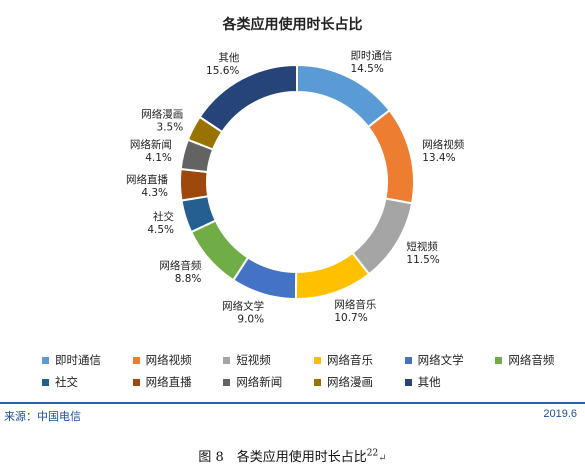 The image size is (585, 474). I want to click on chart-legend: 即时通信 网络视频 短视频 网络音乐 网络文学 网络音频社交 网络直播 网络新闻 网络漫画 其他, so click(307, 371).